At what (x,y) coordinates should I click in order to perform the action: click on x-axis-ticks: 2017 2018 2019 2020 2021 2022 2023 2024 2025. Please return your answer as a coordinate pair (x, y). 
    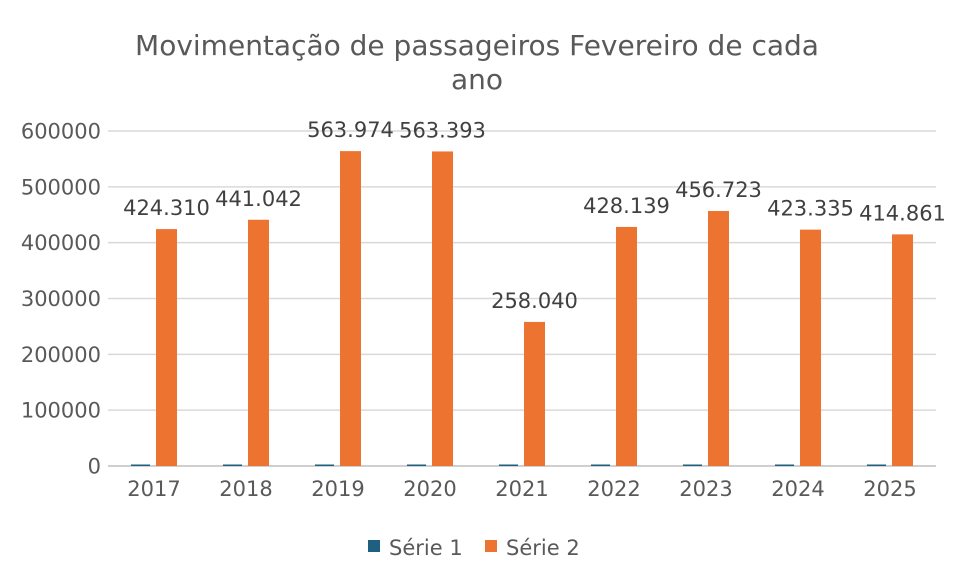
    Looking at the image, I should click on (521, 489).